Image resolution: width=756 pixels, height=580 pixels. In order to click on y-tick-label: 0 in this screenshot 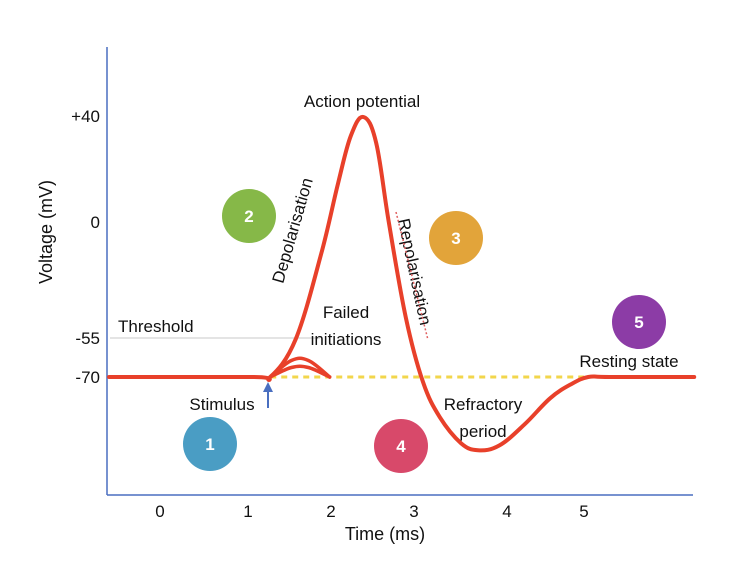, I will do `click(95, 222)`.